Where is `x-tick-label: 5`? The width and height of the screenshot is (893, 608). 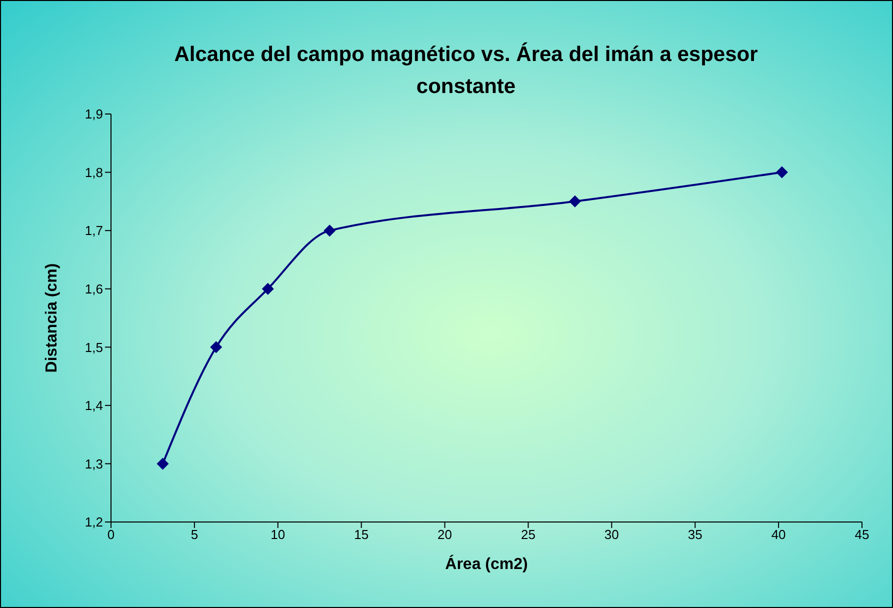 x-tick-label: 5 is located at coordinates (194, 534).